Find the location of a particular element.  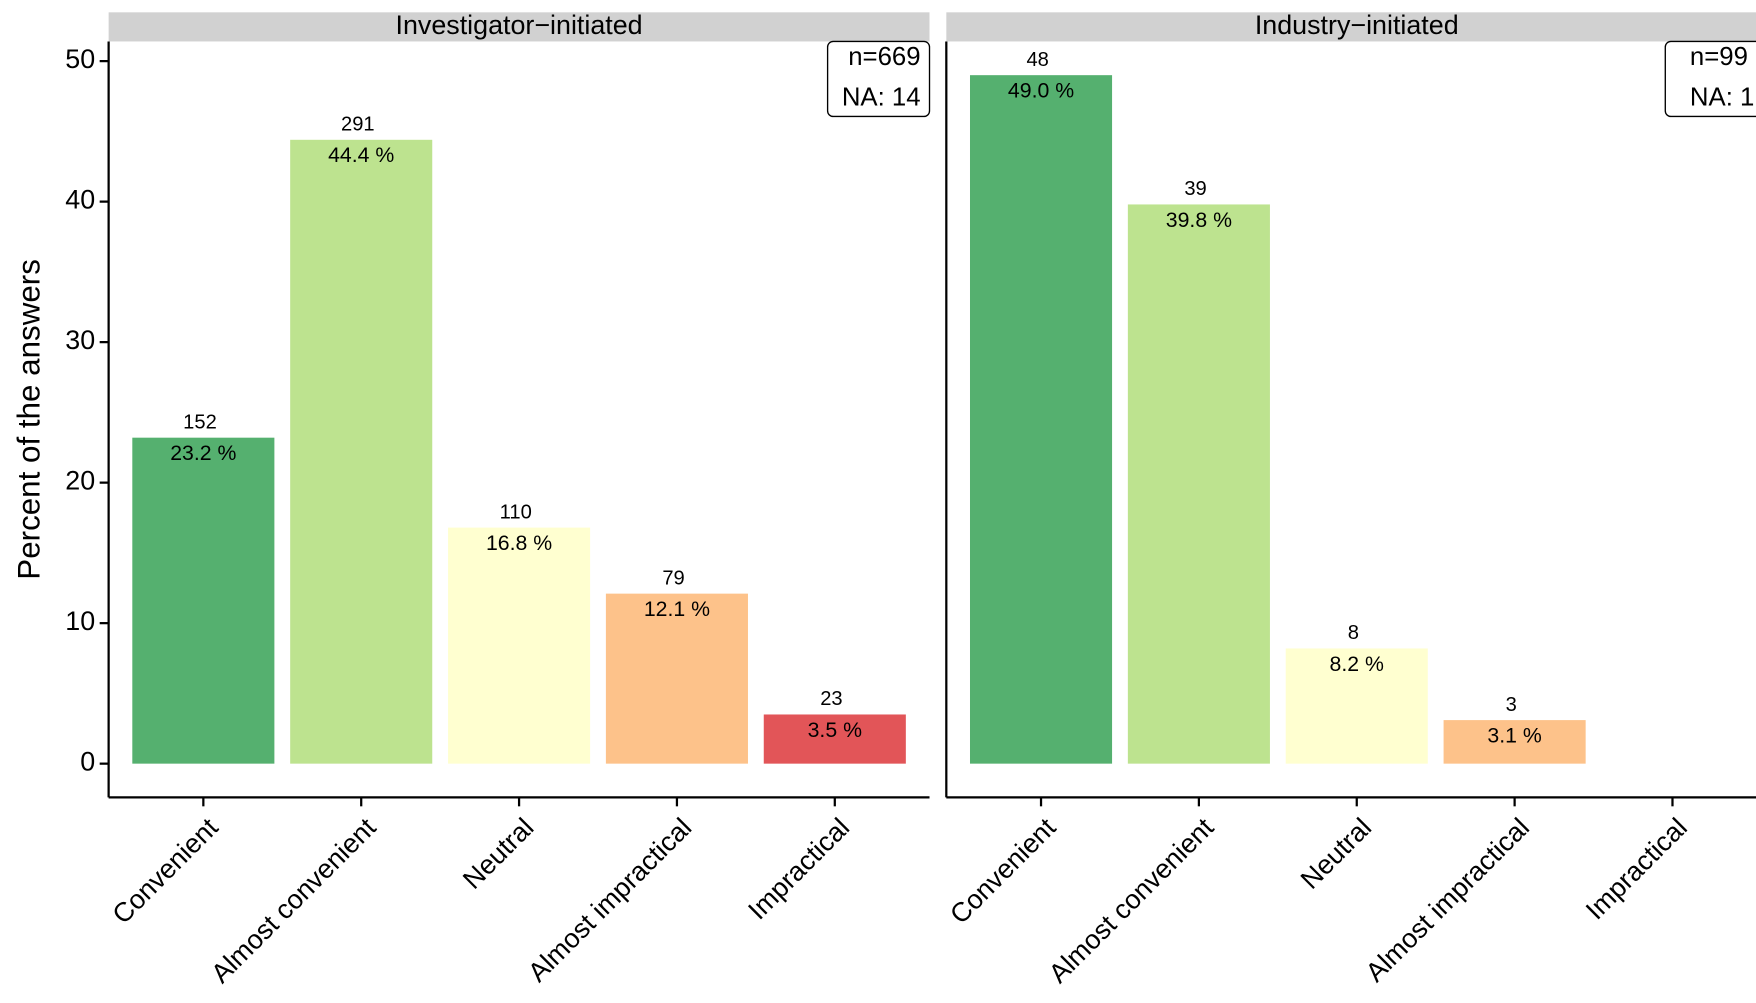

count-label: 110 is located at coordinates (516, 512).